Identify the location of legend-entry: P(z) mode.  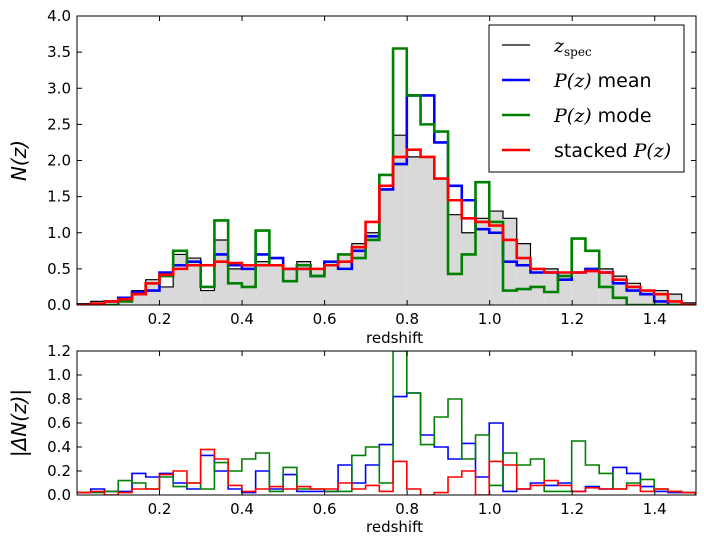
(577, 116).